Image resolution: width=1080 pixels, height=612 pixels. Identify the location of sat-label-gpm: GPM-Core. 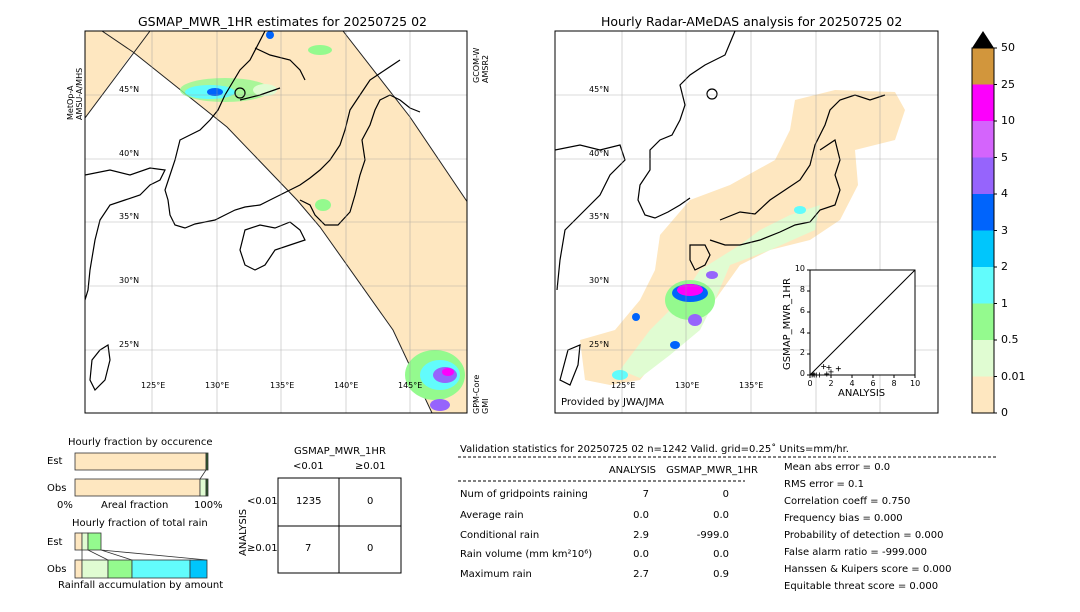
(476, 394).